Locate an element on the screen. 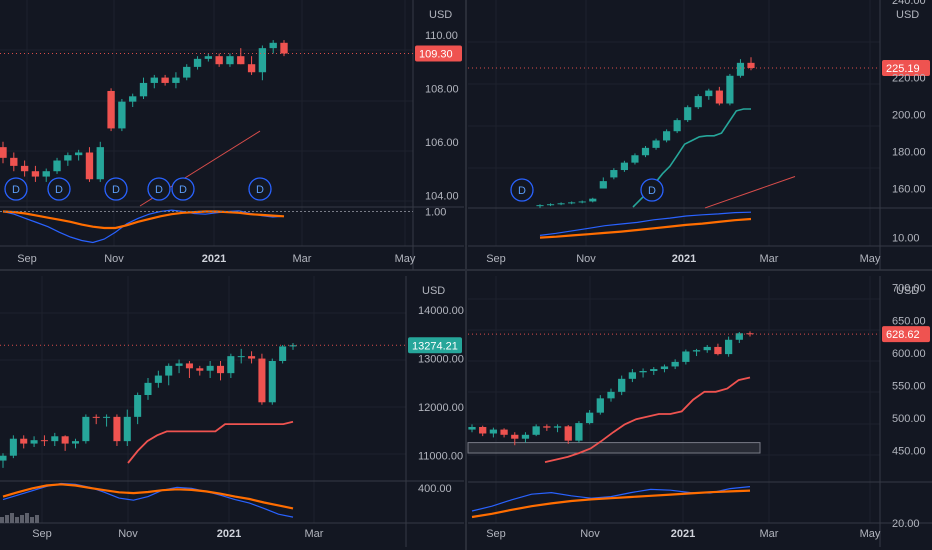 This screenshot has height=550, width=932. time-axis-tick: Nov is located at coordinates (114, 259).